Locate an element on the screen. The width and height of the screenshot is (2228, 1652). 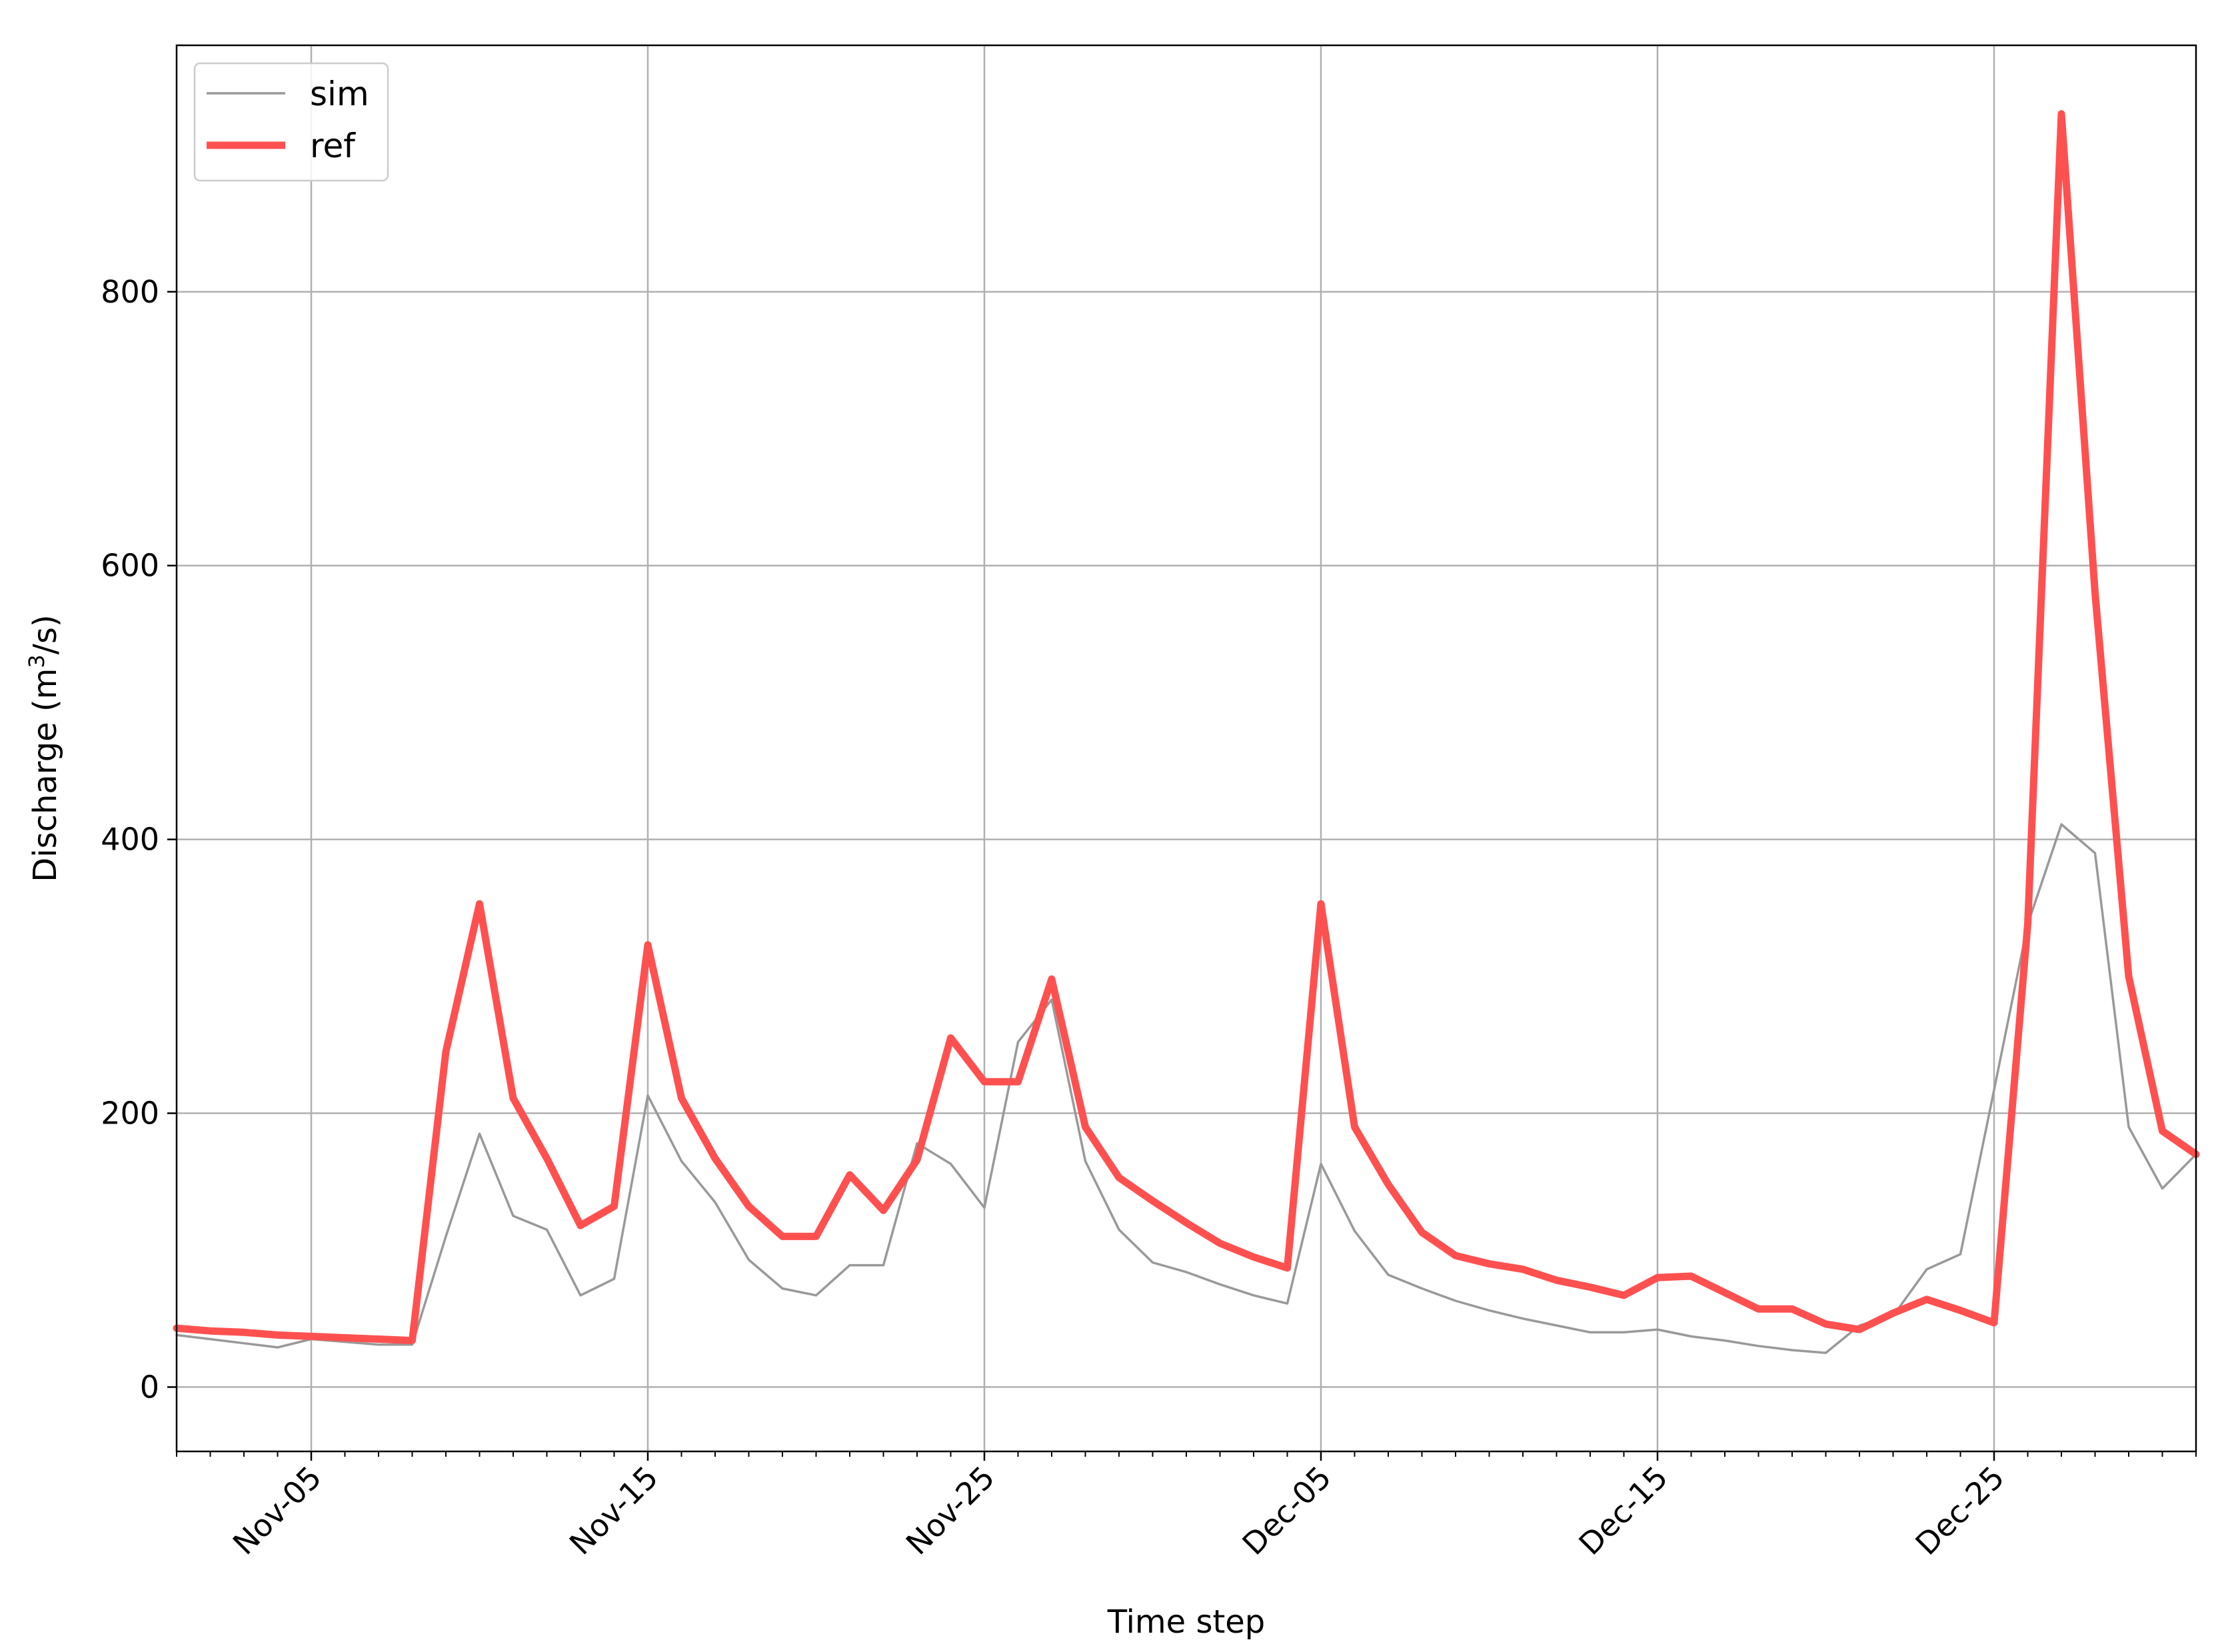
y-axis-label: Discharge (m3/s) is located at coordinates (44, 748).